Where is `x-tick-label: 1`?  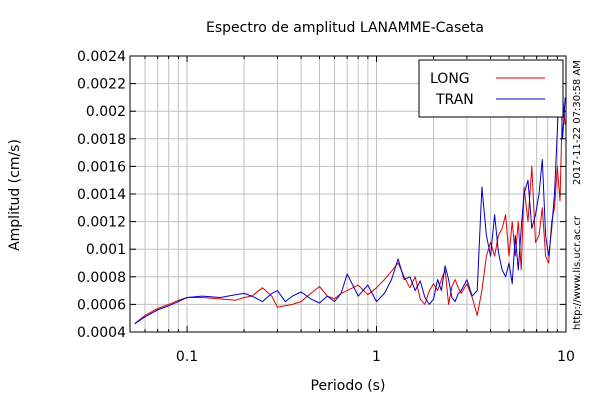 x-tick-label: 1 is located at coordinates (376, 357).